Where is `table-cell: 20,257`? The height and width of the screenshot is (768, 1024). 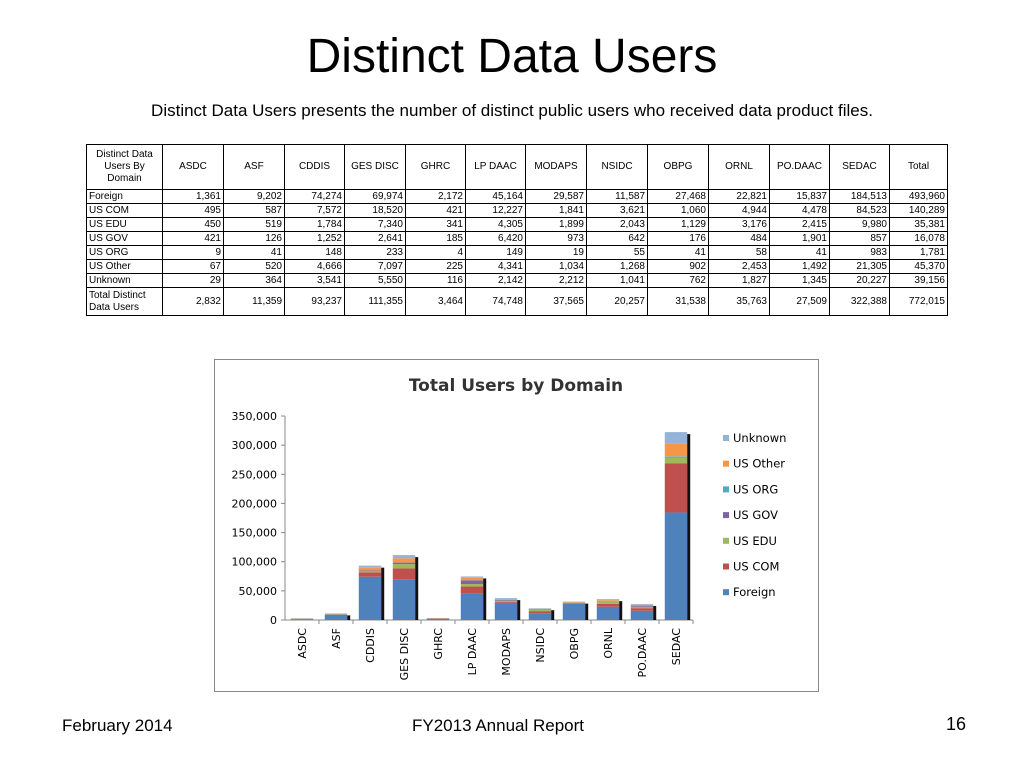 table-cell: 20,257 is located at coordinates (617, 301).